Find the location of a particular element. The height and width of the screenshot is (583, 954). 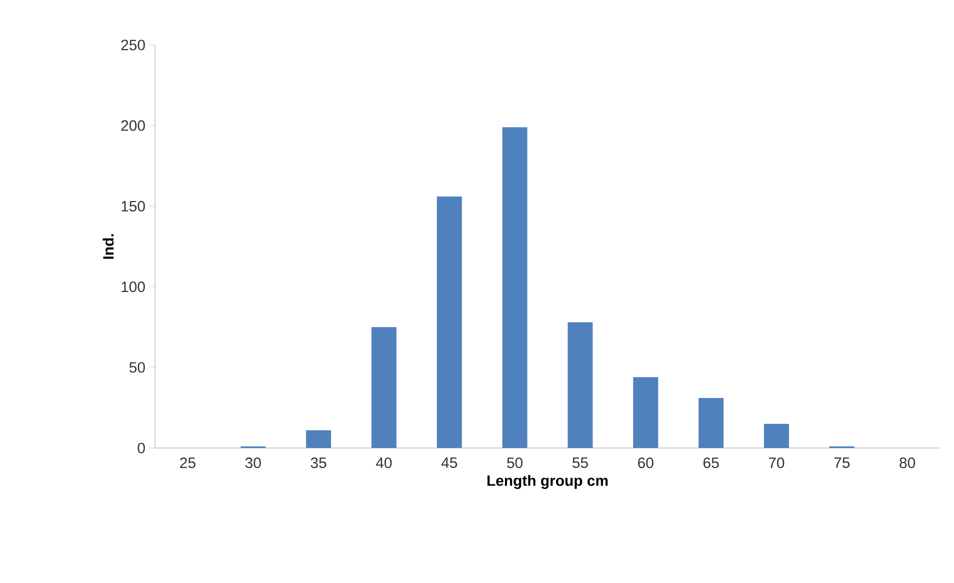

x-tick-label: 25 is located at coordinates (188, 463).